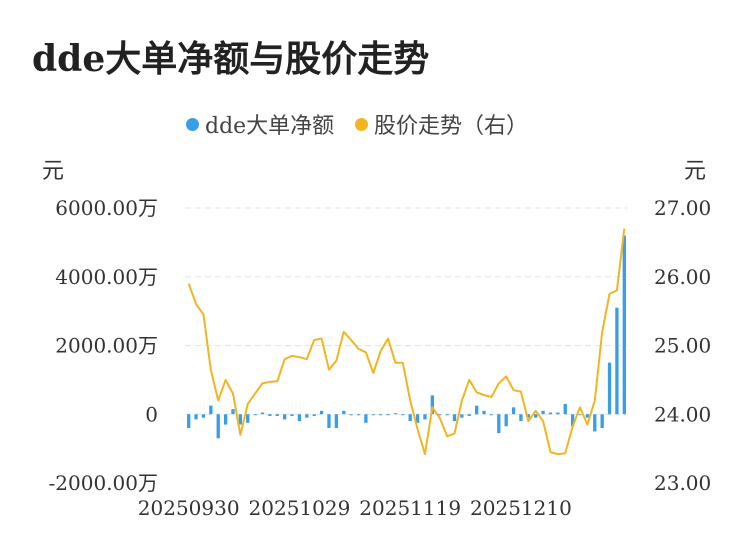 This screenshot has height=558, width=750. I want to click on right-tick-label: 24.00, so click(682, 414).